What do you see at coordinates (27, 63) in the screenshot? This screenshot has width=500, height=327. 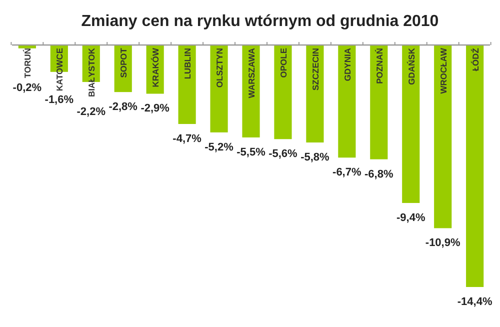 I see `x-tick-label: TORUŃ` at bounding box center [27, 63].